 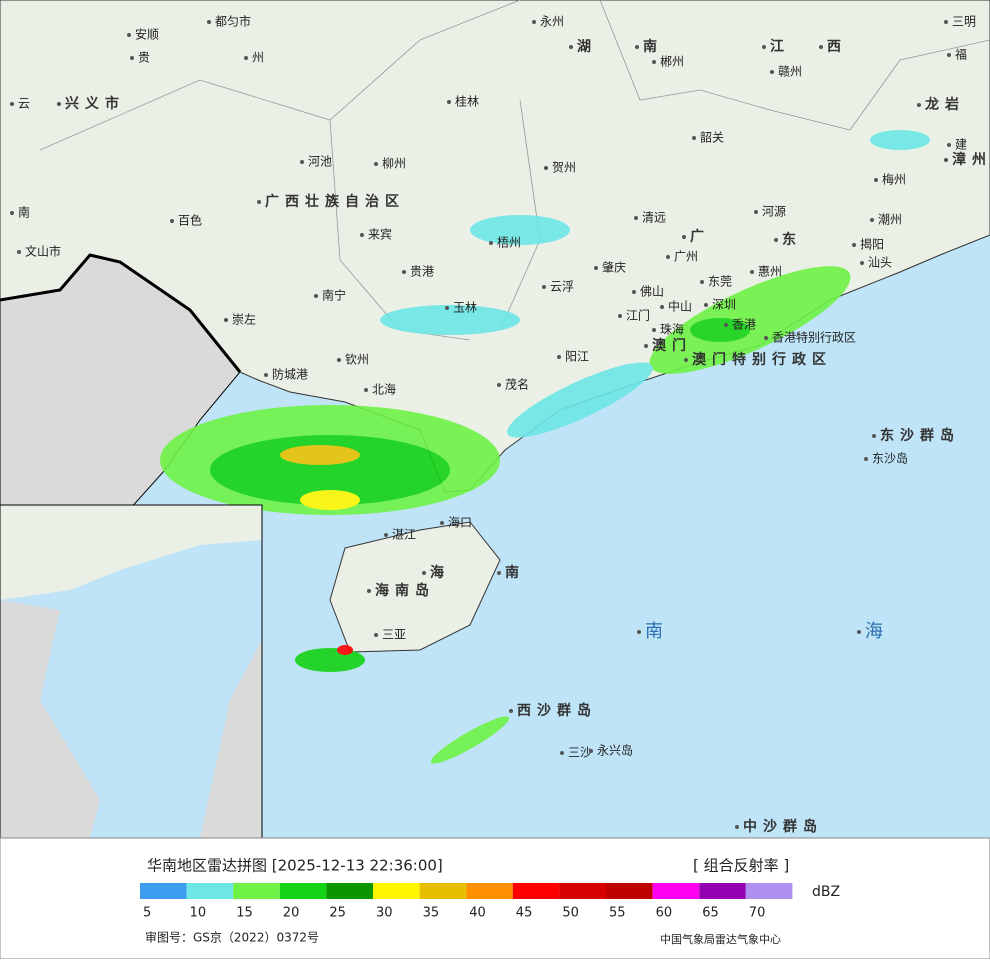 I want to click on place-label: 桂林, so click(x=467, y=101).